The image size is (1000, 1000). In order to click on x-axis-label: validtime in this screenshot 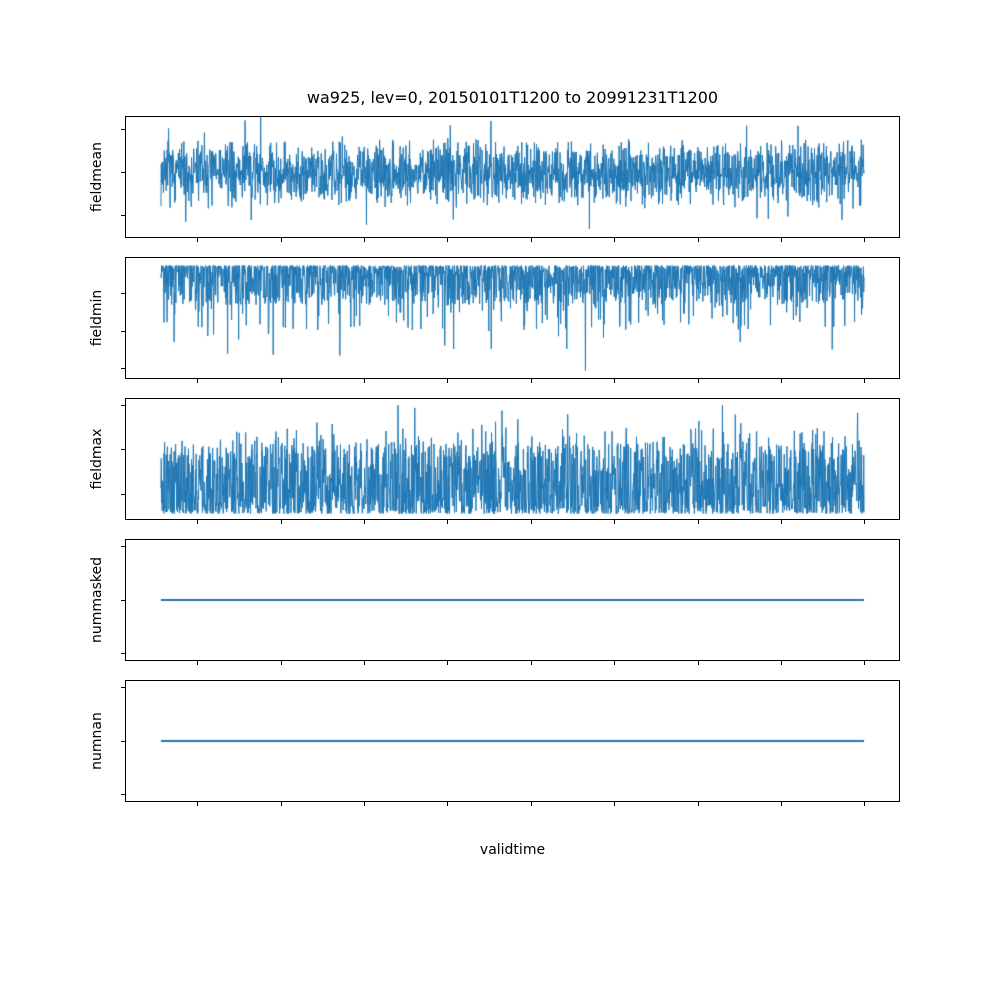, I will do `click(512, 850)`.